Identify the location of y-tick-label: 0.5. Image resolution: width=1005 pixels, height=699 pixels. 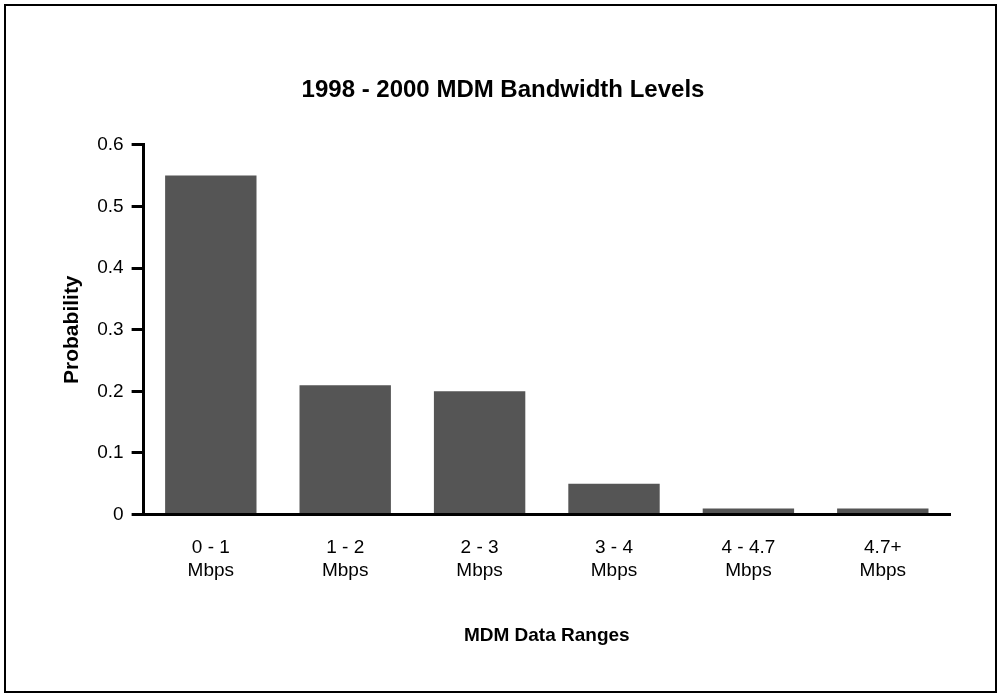
(110, 205).